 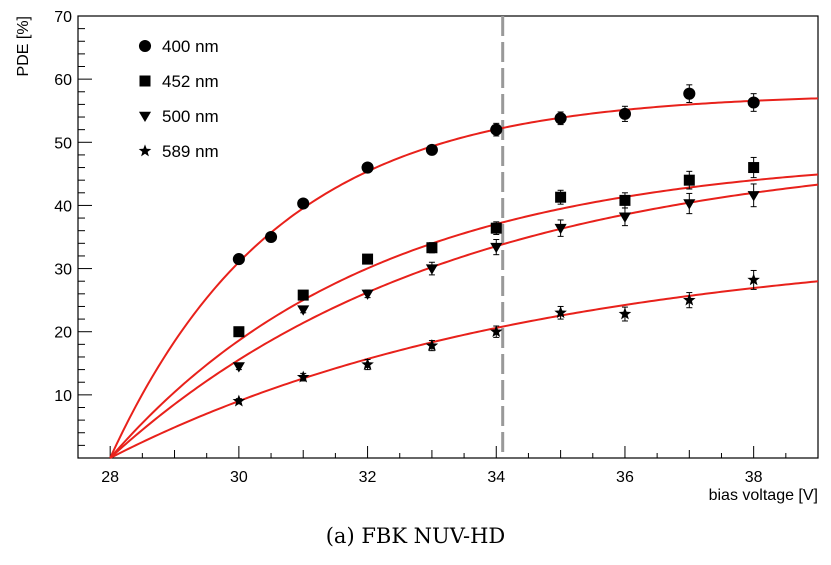 I want to click on legend-entry: 452 nm, so click(x=179, y=81).